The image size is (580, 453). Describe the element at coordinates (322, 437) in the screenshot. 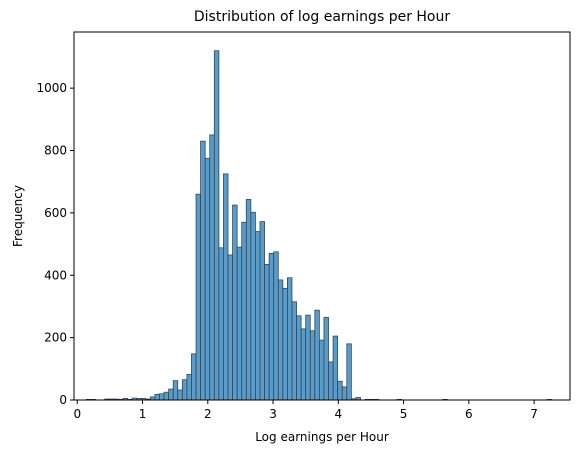

I see `x-axis-label: Log earnings per Hour` at that location.